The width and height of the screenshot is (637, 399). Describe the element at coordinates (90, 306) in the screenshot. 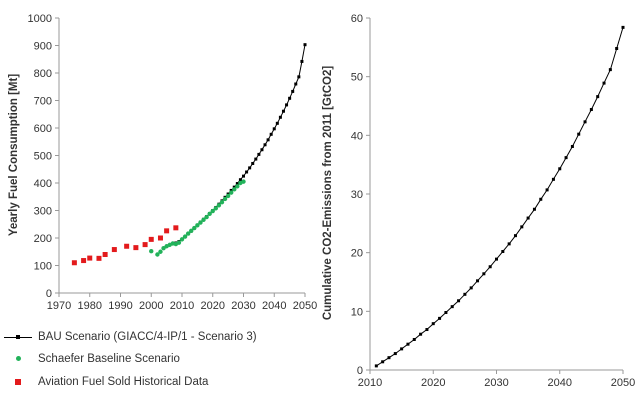

I see `chart1-x-tick-label: 1980` at that location.